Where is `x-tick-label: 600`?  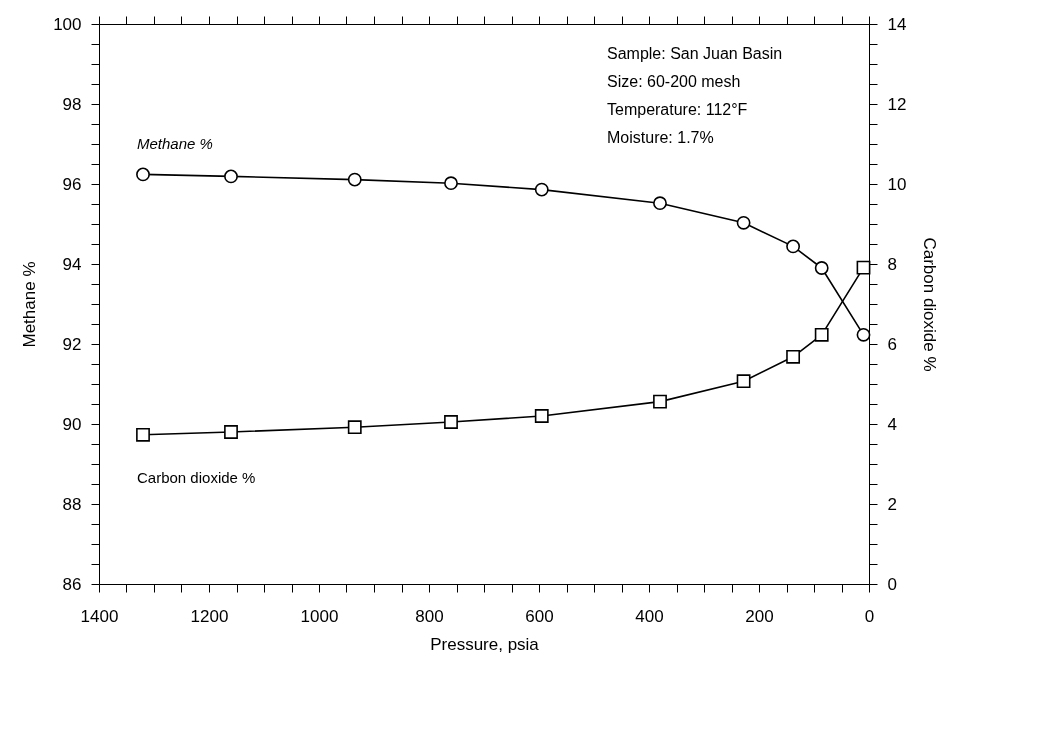
x-tick-label: 600 is located at coordinates (539, 616).